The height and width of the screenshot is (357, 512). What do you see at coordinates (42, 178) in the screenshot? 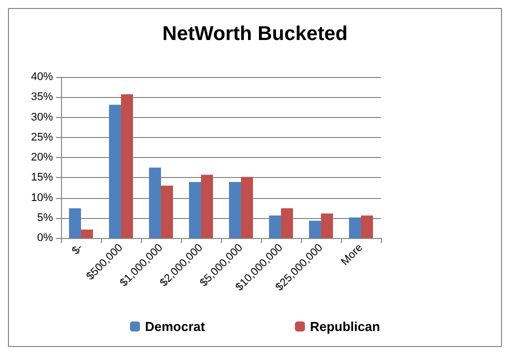
I see `y-tick-label: 15%` at bounding box center [42, 178].